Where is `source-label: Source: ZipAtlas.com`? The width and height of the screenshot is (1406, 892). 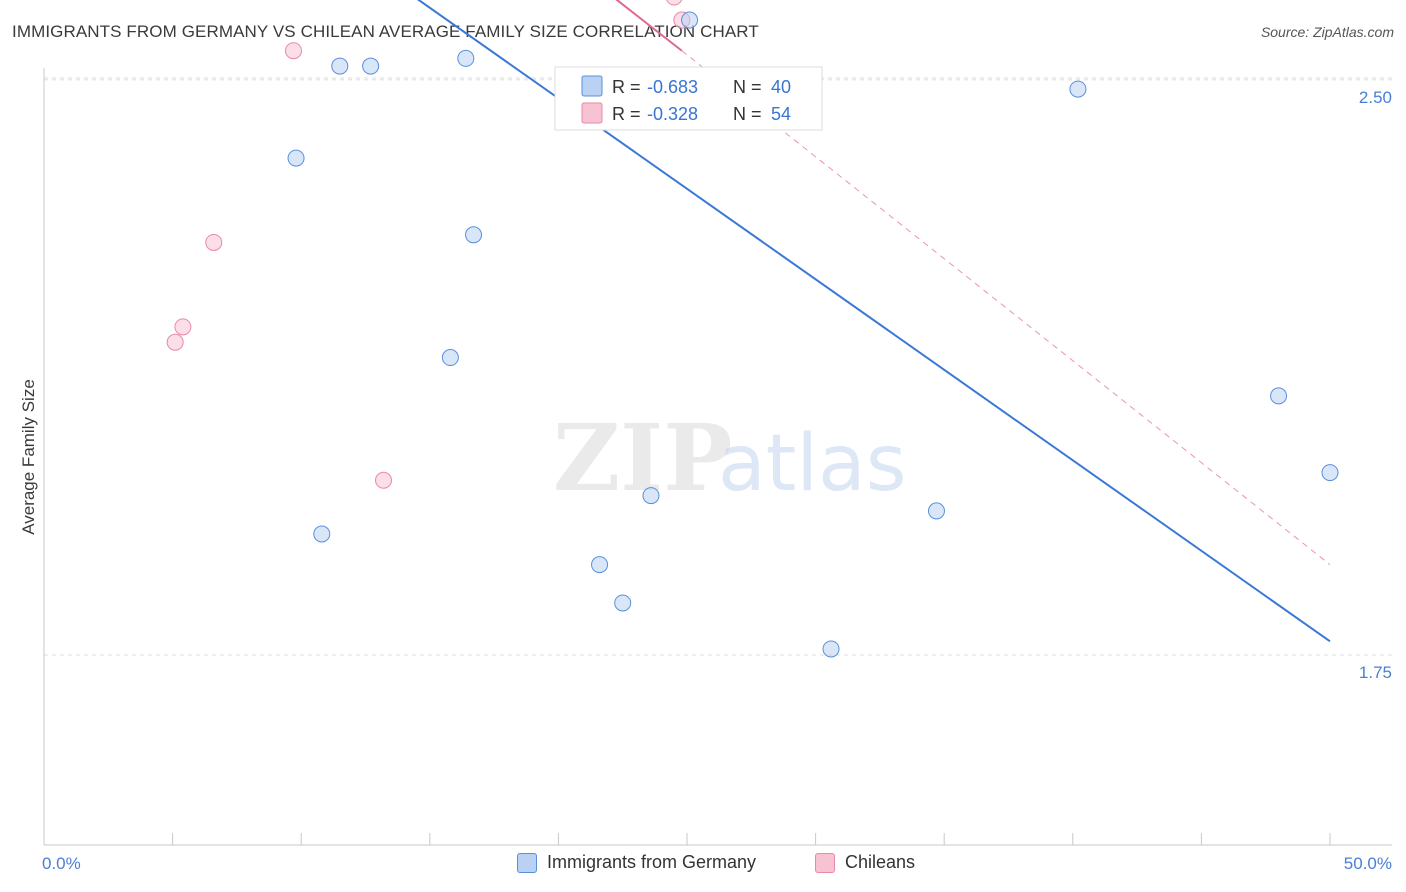 source-label: Source: ZipAtlas.com is located at coordinates (1327, 32).